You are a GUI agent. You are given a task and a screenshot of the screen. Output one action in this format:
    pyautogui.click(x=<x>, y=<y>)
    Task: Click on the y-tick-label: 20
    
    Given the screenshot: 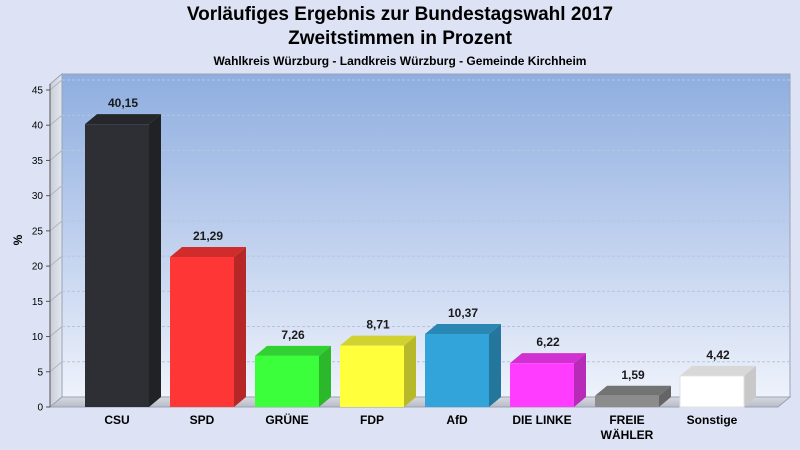 What is the action you would take?
    pyautogui.click(x=38, y=267)
    